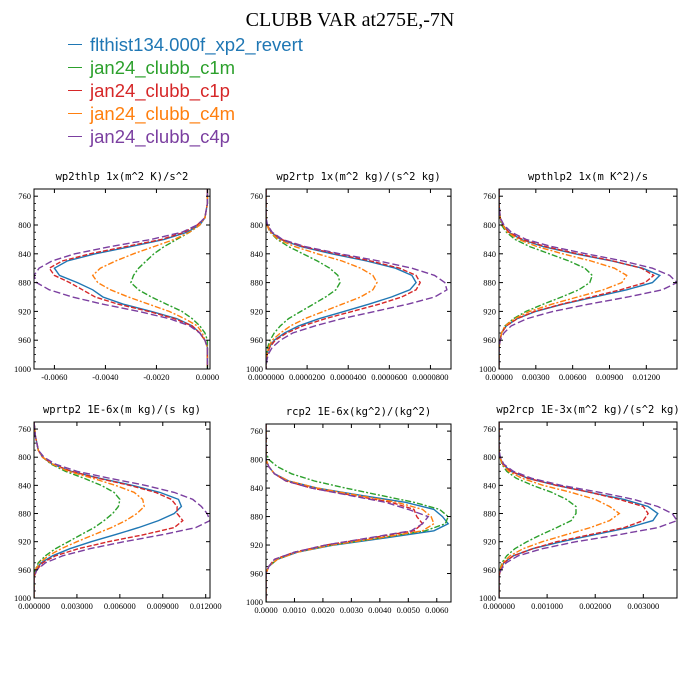 The width and height of the screenshot is (700, 700). I want to click on x-tick-label: 0.01200, so click(646, 377).